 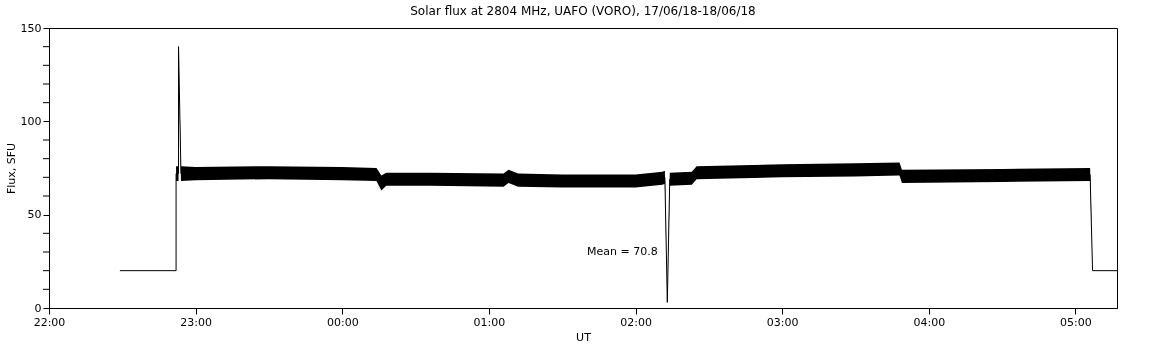 What do you see at coordinates (929, 322) in the screenshot?
I see `x-tick-label: 04:00` at bounding box center [929, 322].